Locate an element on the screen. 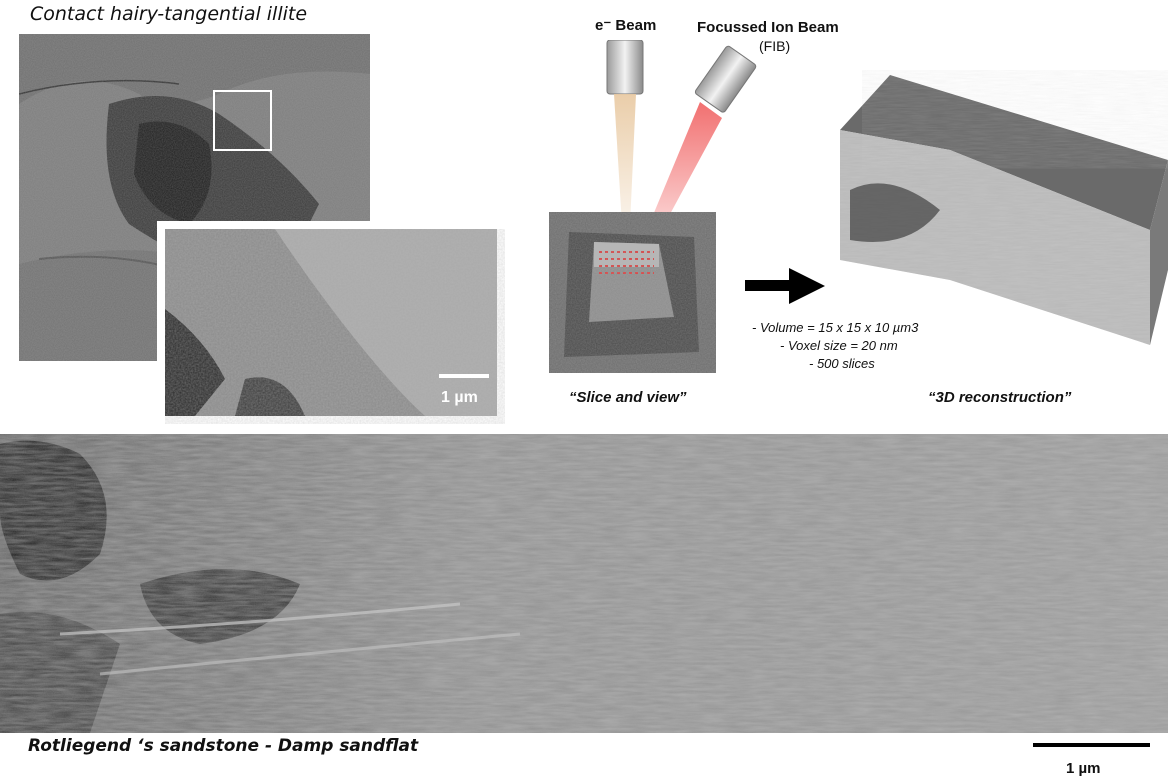  fib-cone is located at coordinates (684, 171).